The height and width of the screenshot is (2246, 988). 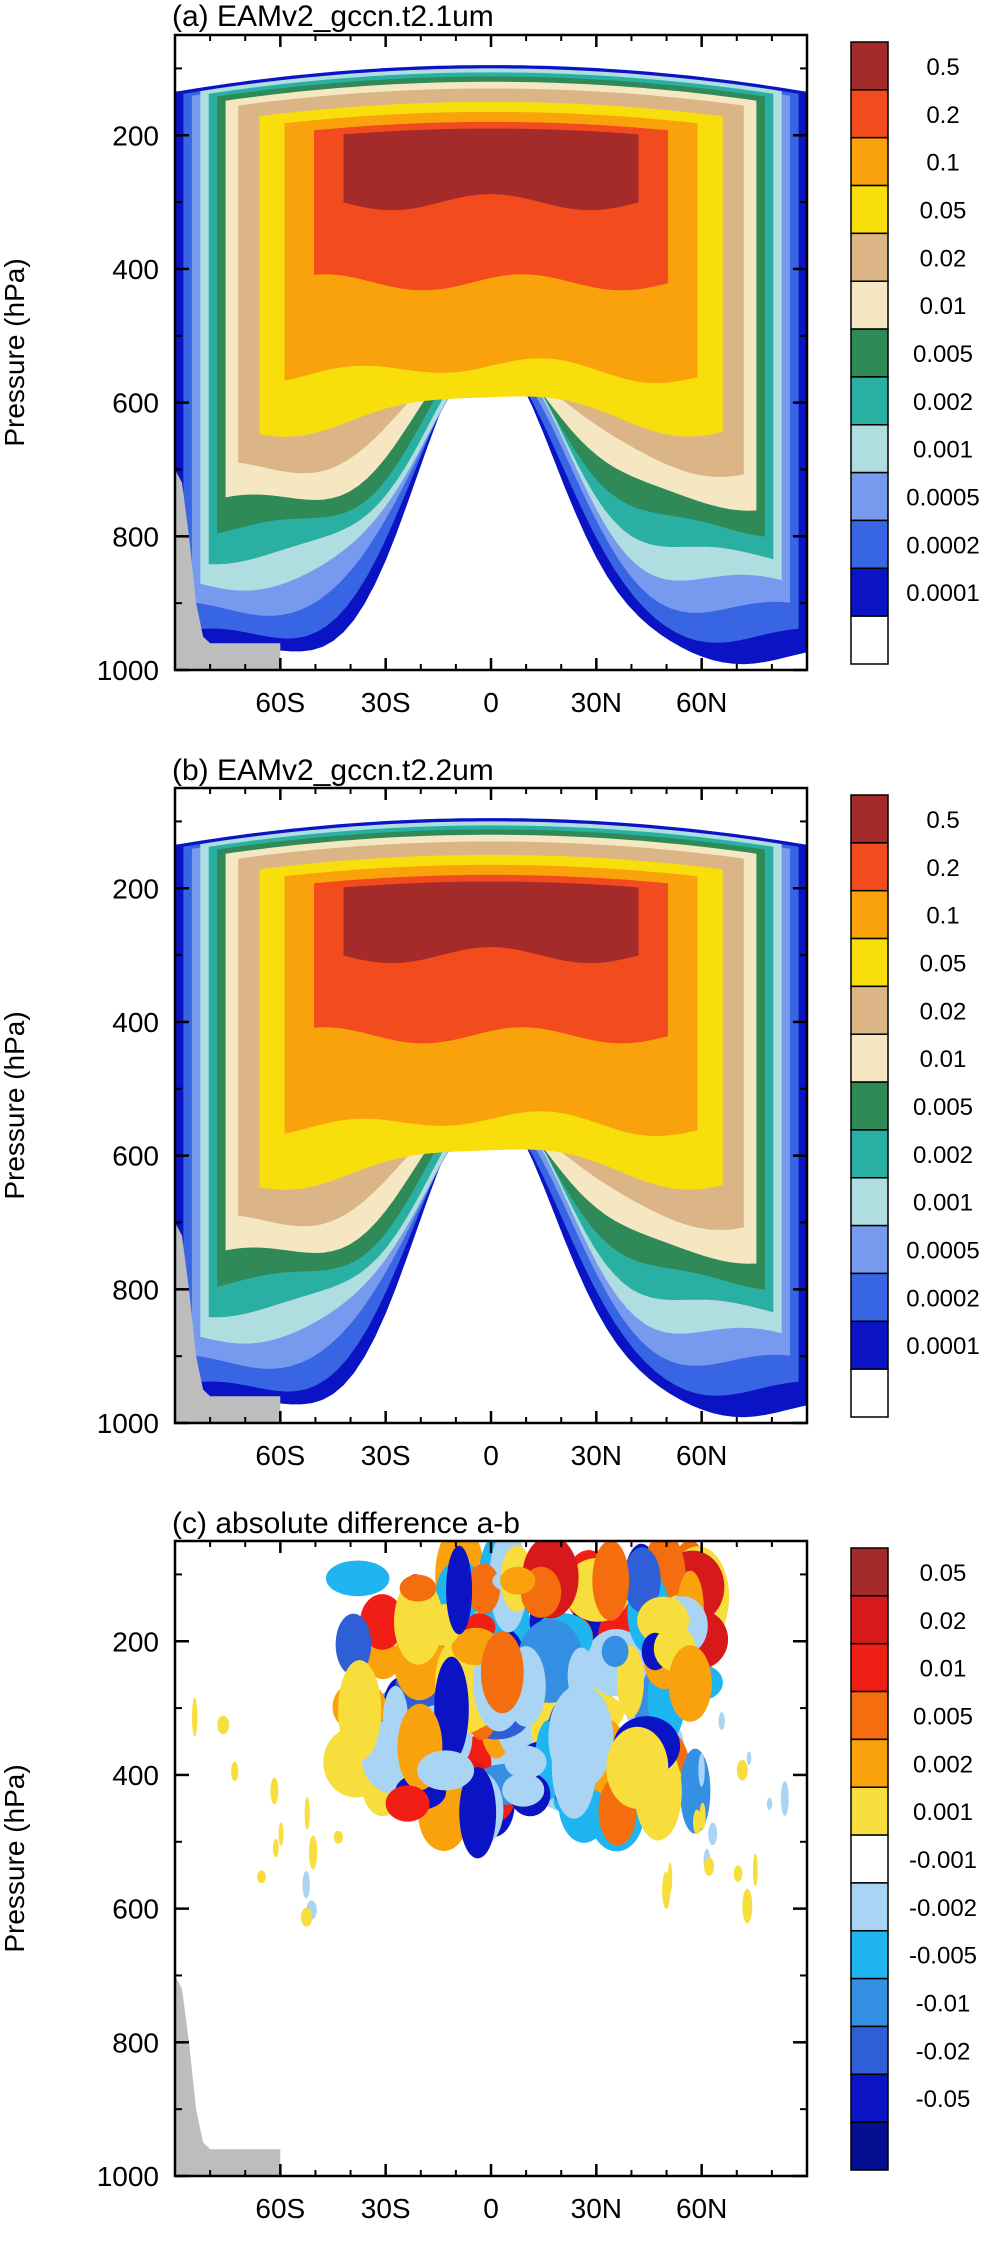 I want to click on panel-a-colorbar-label: 0.05, so click(x=943, y=210).